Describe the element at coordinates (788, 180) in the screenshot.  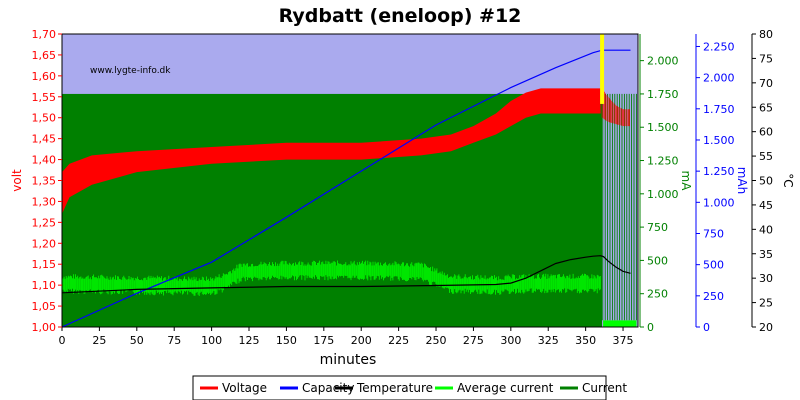
I see `celsius-axis-label: °C` at that location.